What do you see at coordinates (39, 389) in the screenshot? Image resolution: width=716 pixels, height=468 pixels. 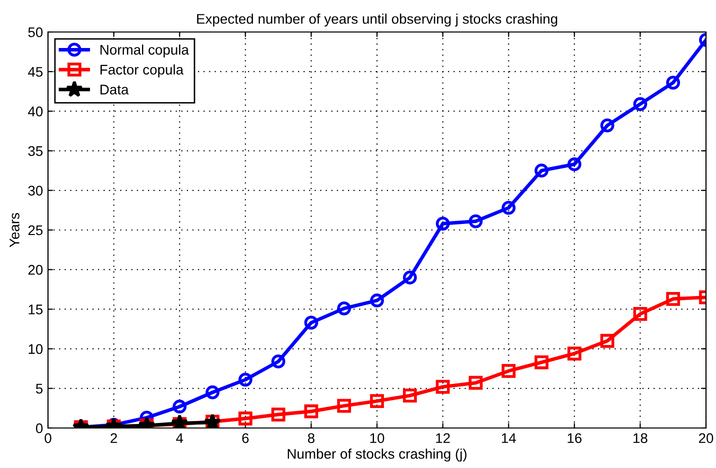 I see `y-tick-label: 5` at bounding box center [39, 389].